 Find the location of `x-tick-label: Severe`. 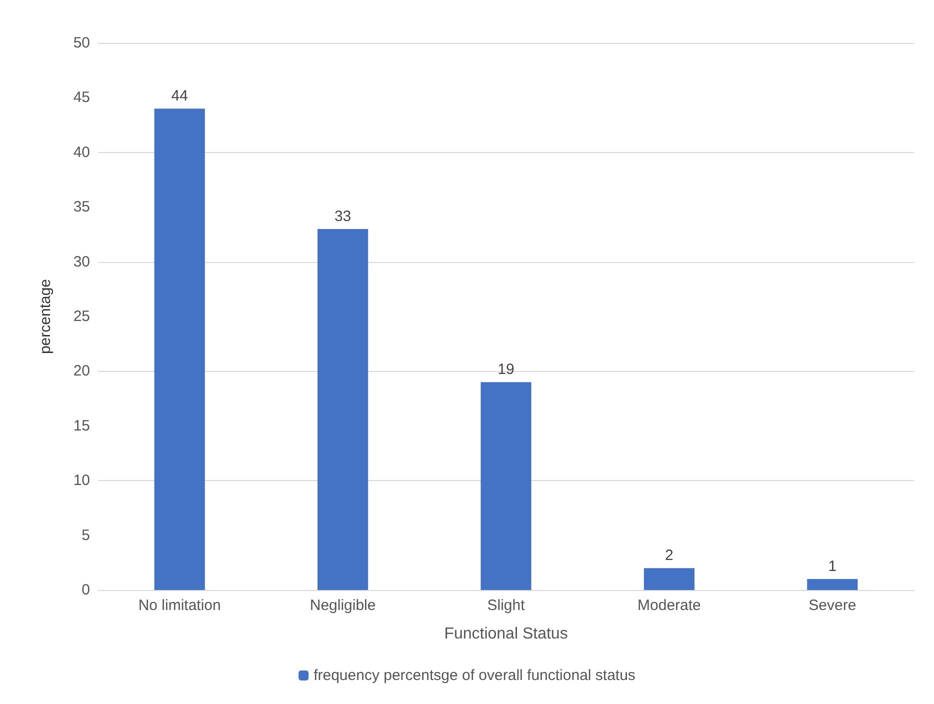

x-tick-label: Severe is located at coordinates (832, 605).